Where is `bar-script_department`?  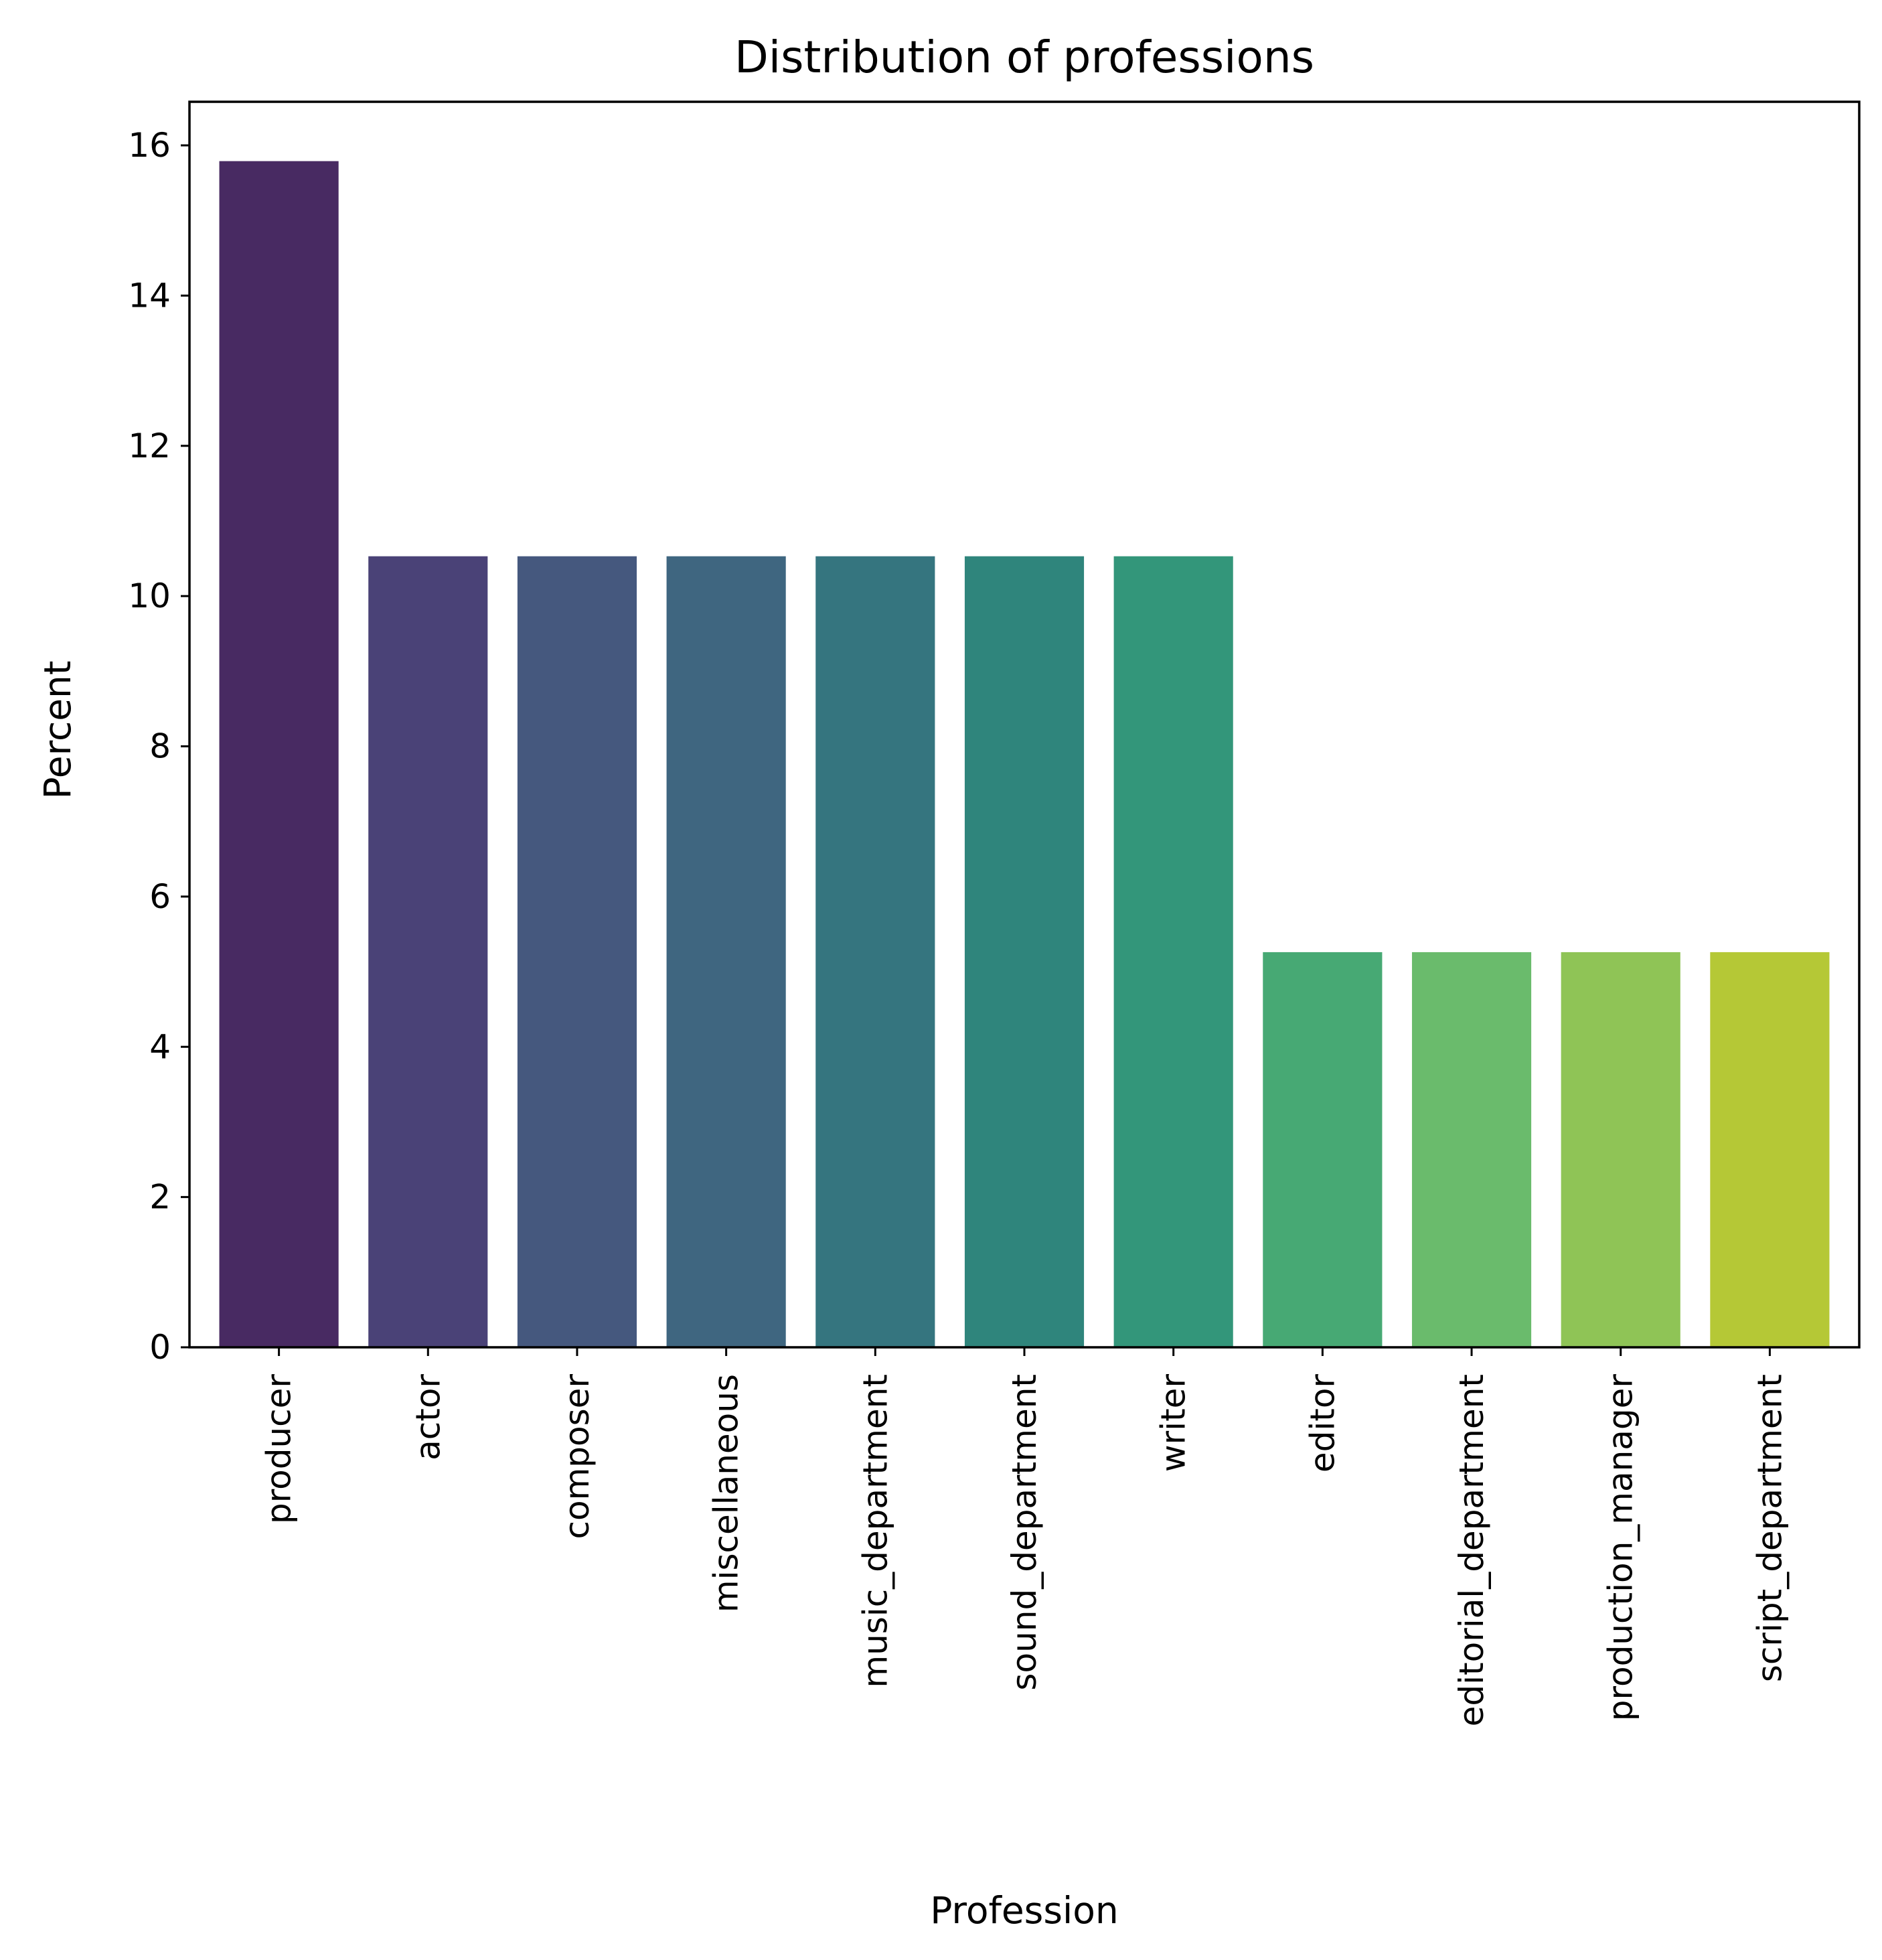 bar-script_department is located at coordinates (1770, 1149).